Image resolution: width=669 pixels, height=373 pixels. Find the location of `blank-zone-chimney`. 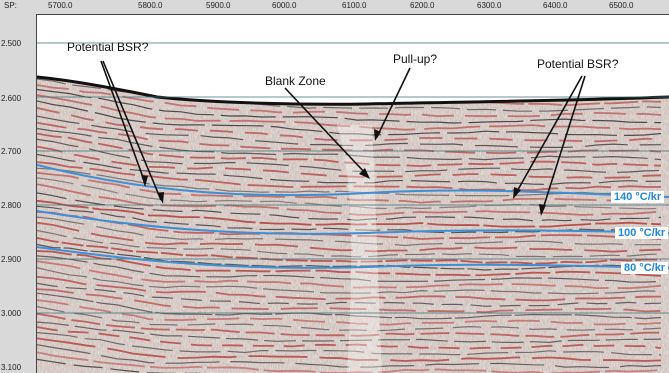

blank-zone-chimney is located at coordinates (359, 249).